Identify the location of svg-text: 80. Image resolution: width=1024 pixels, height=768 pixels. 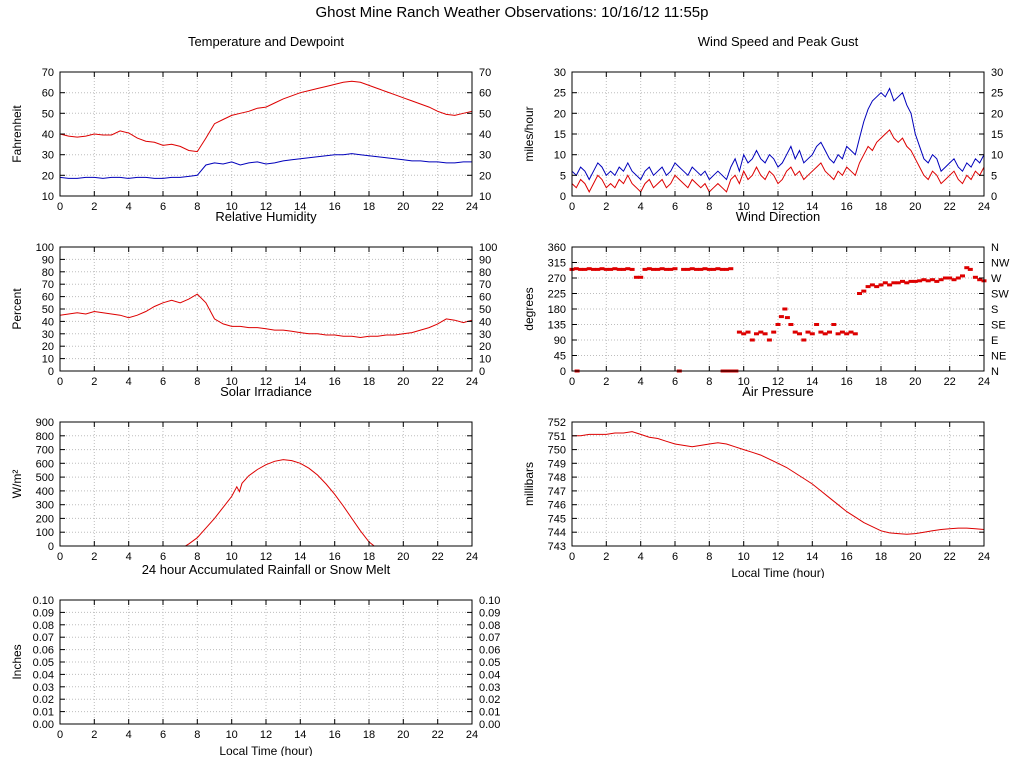
(485, 273).